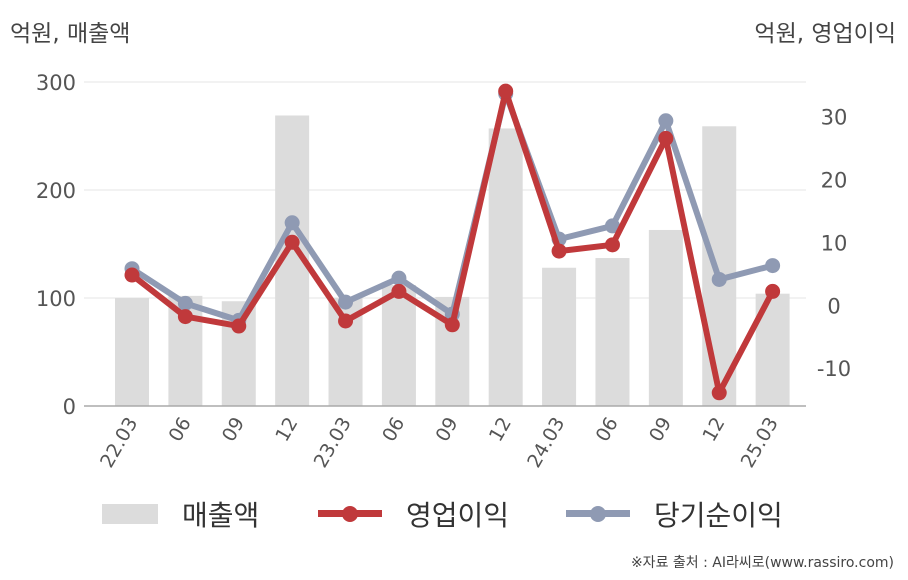 This screenshot has width=908, height=580. Describe the element at coordinates (833, 306) in the screenshot. I see `y-right-tick-label: 0` at that location.